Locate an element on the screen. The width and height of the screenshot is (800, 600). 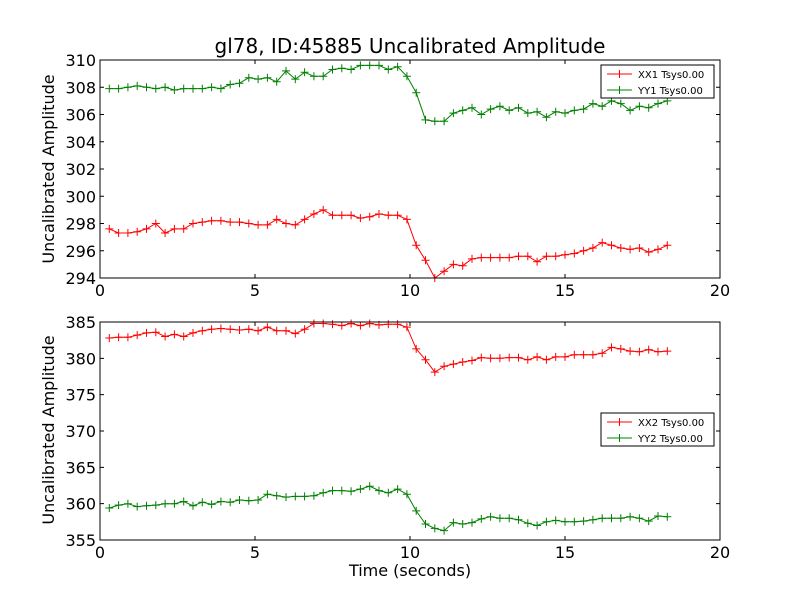
y-tick-label: 365 is located at coordinates (80, 467).